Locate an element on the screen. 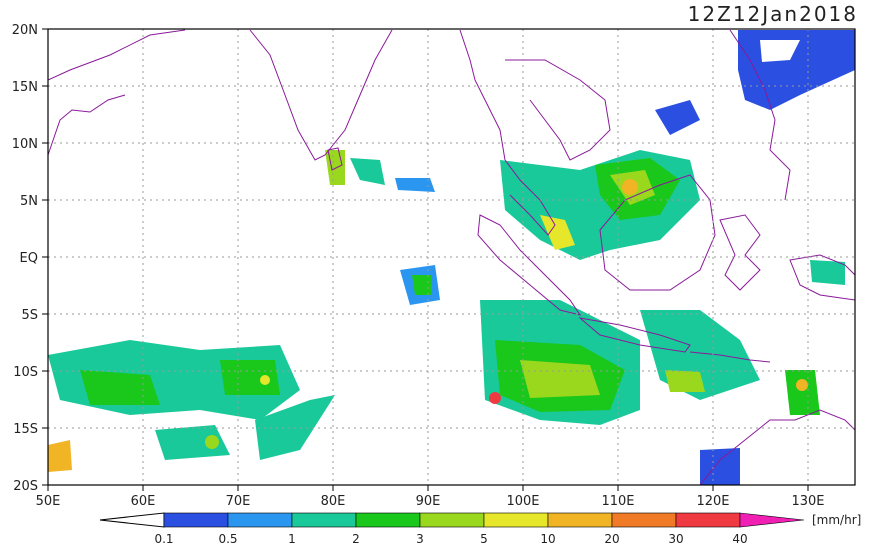 The height and width of the screenshot is (544, 880). colorbar-tick-label: 0.1 is located at coordinates (163, 538).